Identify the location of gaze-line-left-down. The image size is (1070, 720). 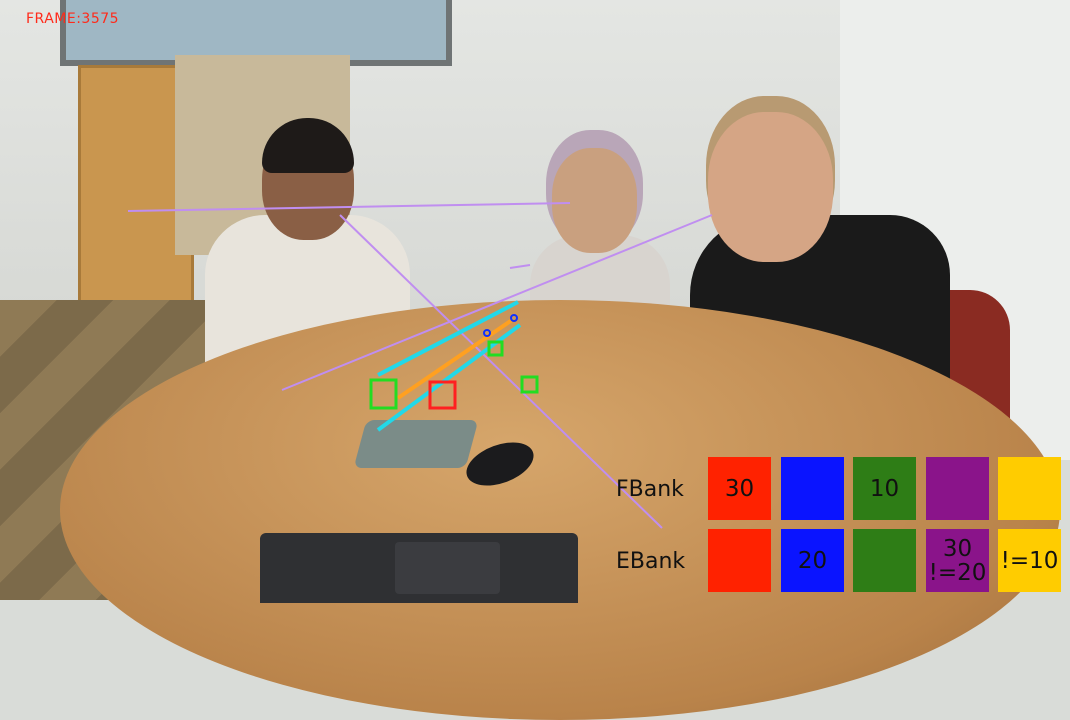
(501, 371).